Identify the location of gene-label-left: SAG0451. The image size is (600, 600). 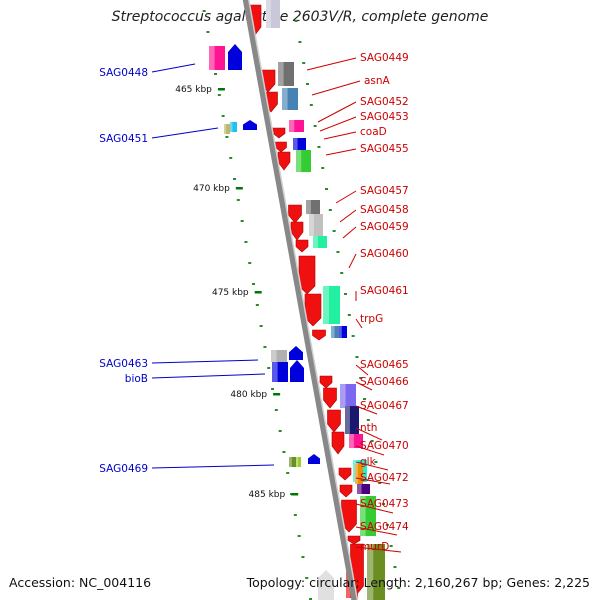
(123, 139).